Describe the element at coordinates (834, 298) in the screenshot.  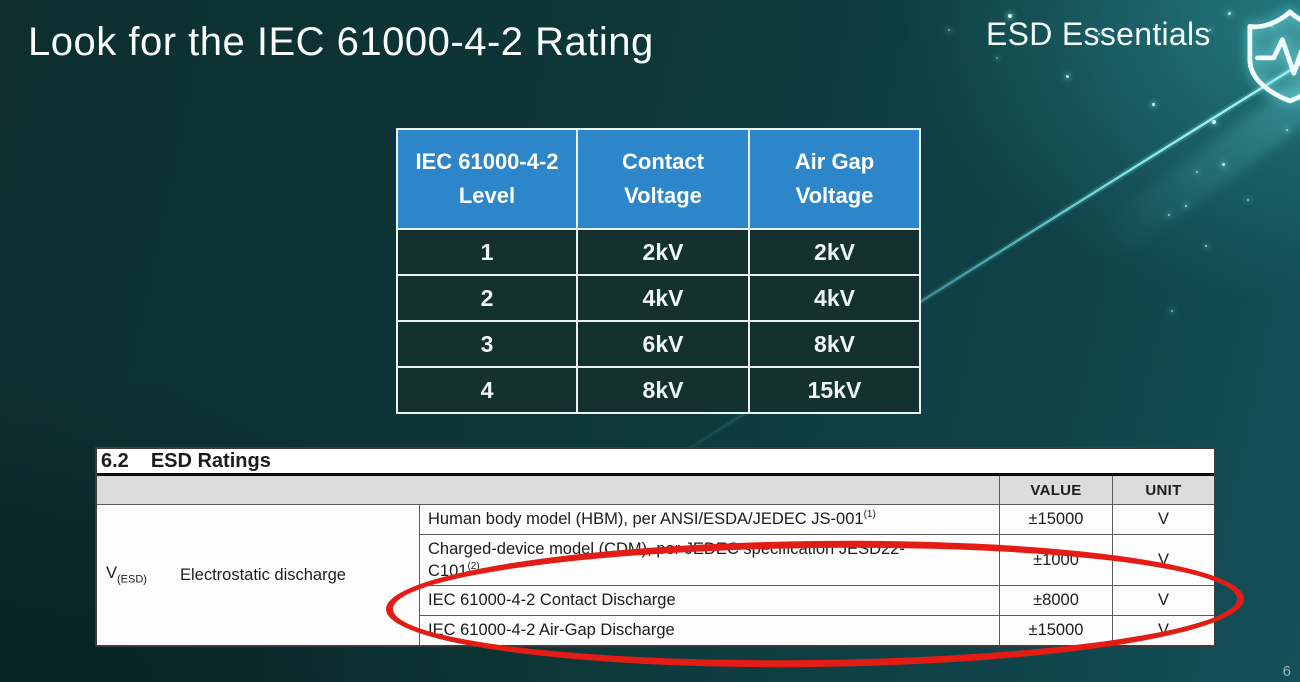
I see `air-gap-voltage-cell: 4kV` at that location.